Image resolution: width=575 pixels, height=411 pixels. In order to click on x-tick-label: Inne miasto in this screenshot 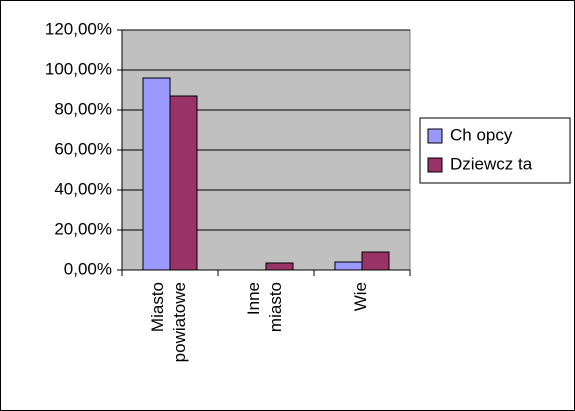, I will do `click(264, 307)`.